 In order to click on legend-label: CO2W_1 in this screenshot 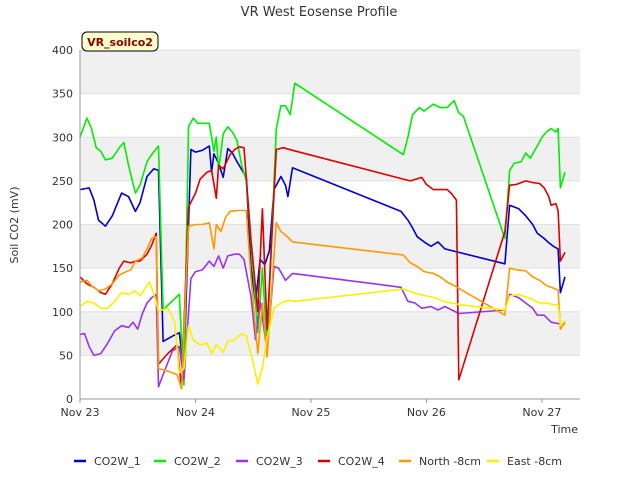, I will do `click(117, 461)`.